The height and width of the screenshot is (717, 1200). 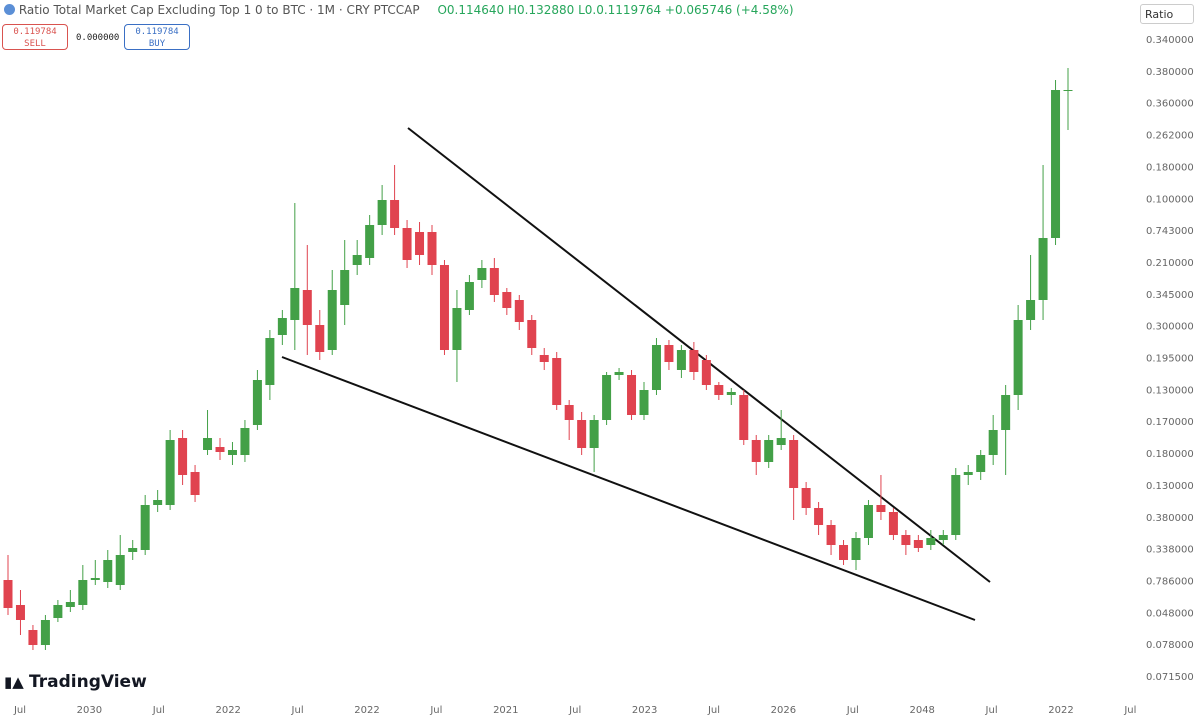 I want to click on price-axis-label: 0.340000, so click(x=1170, y=40).